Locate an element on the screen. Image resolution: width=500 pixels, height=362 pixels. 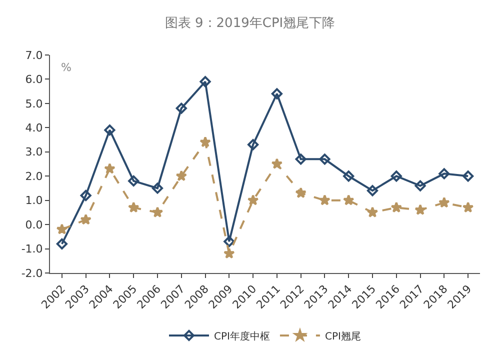
y-tick-label: -1.0 is located at coordinates (32, 249).